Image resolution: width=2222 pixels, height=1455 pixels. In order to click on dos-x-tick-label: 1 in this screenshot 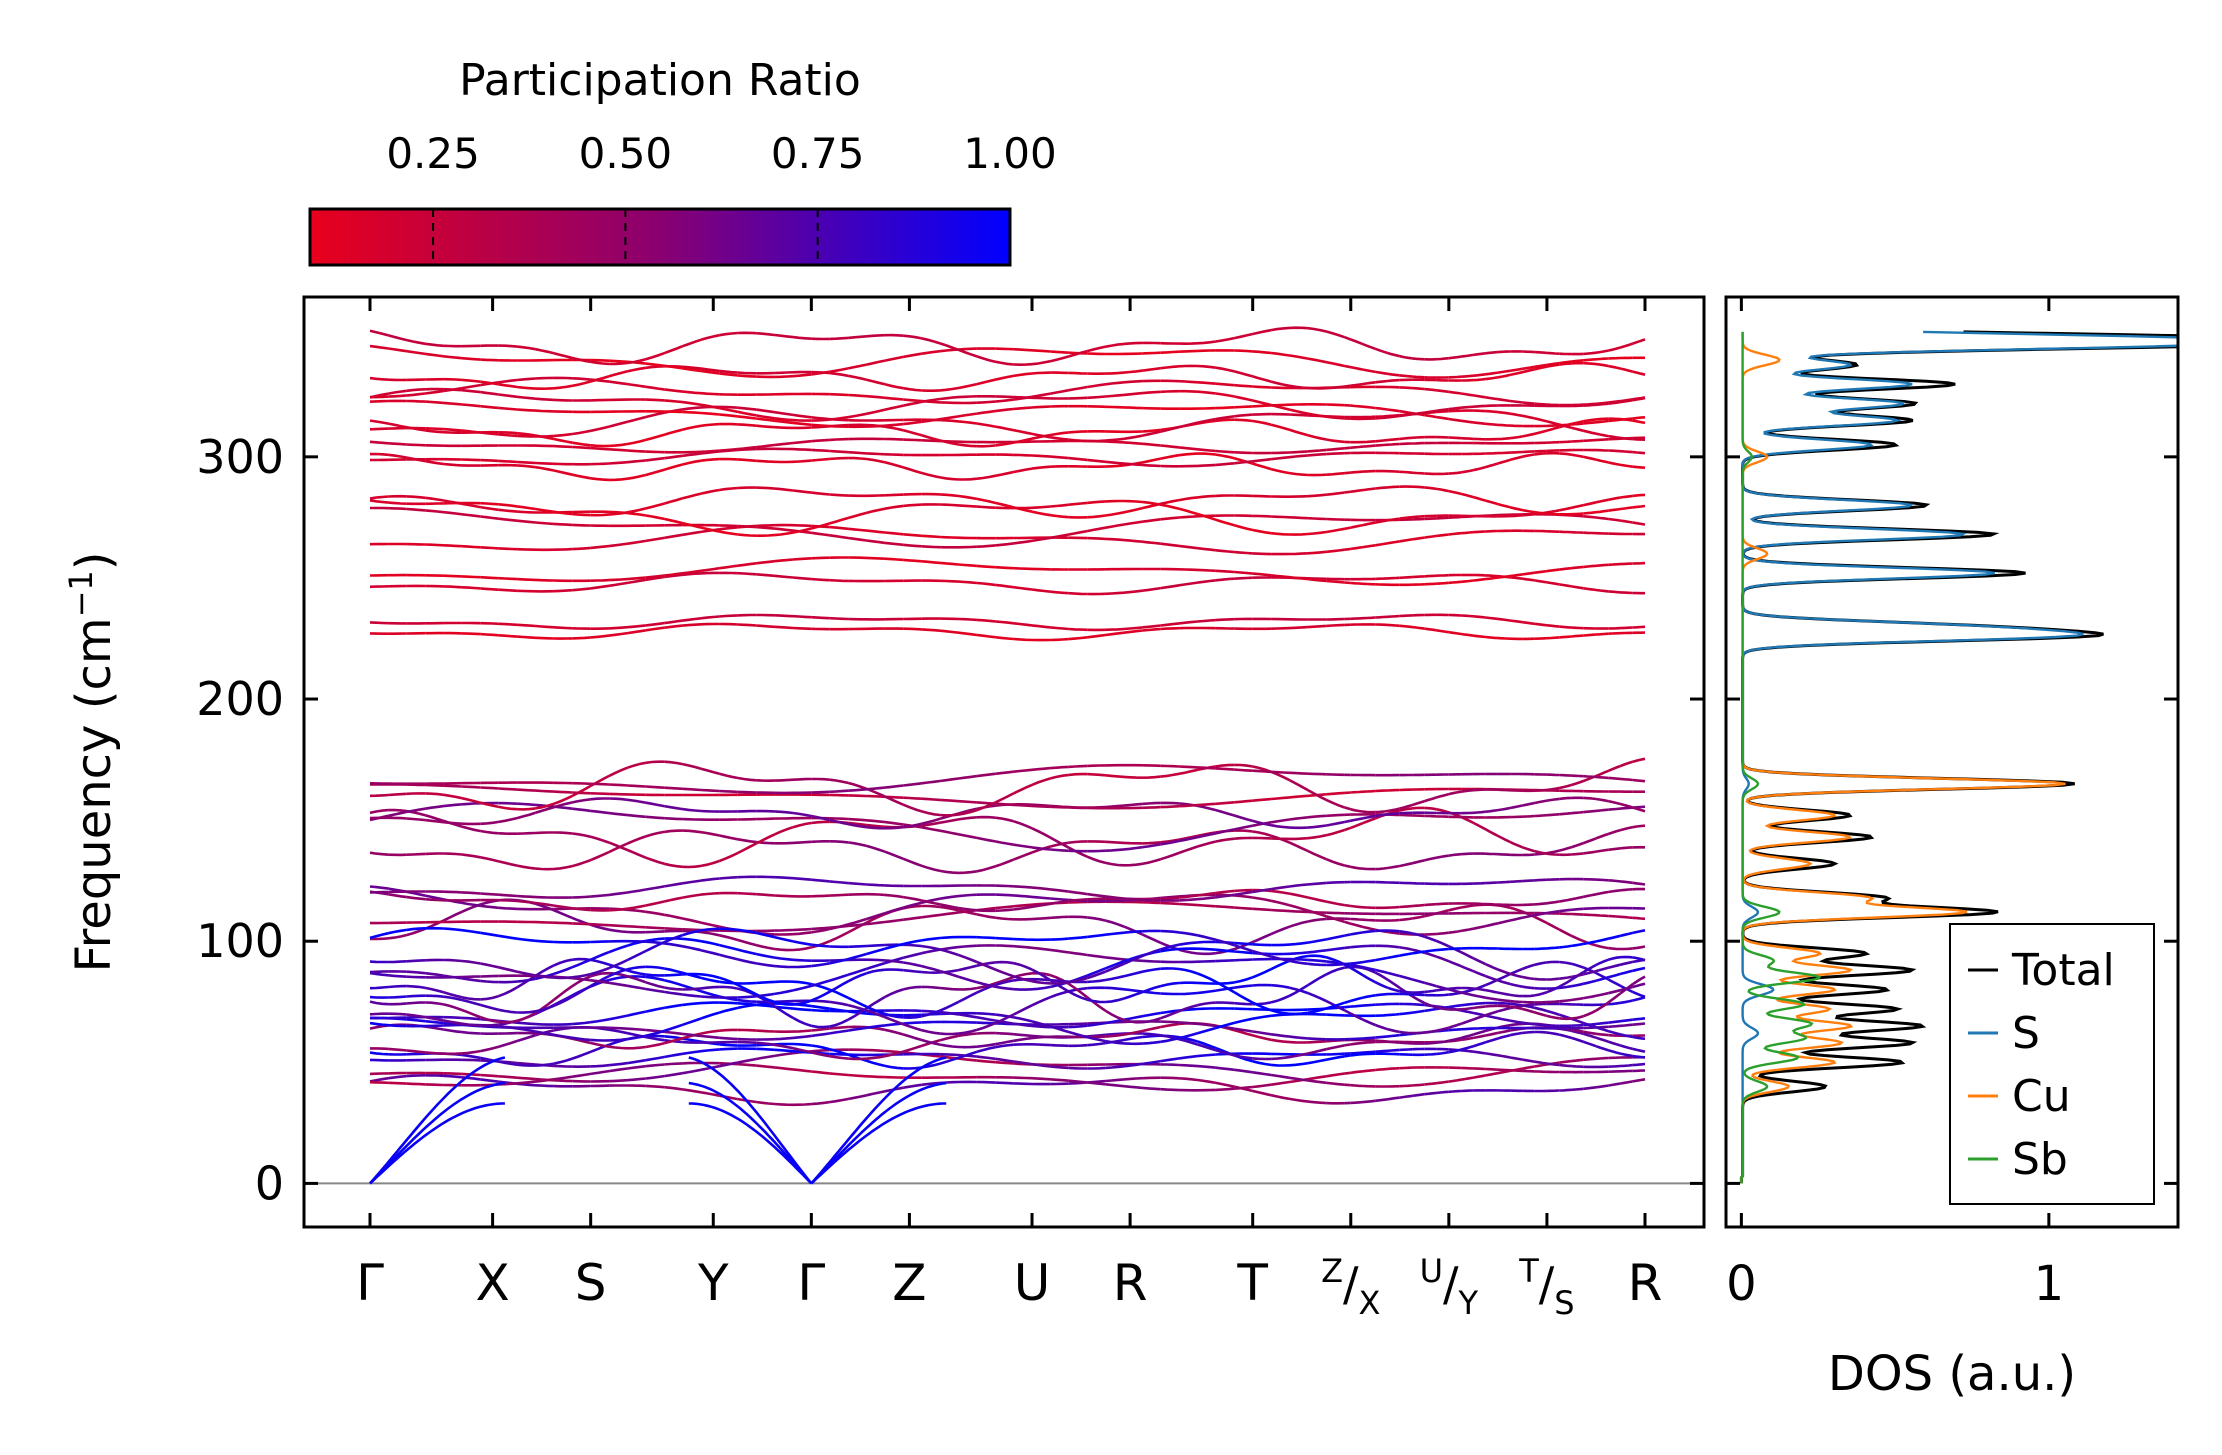, I will do `click(2049, 1284)`.